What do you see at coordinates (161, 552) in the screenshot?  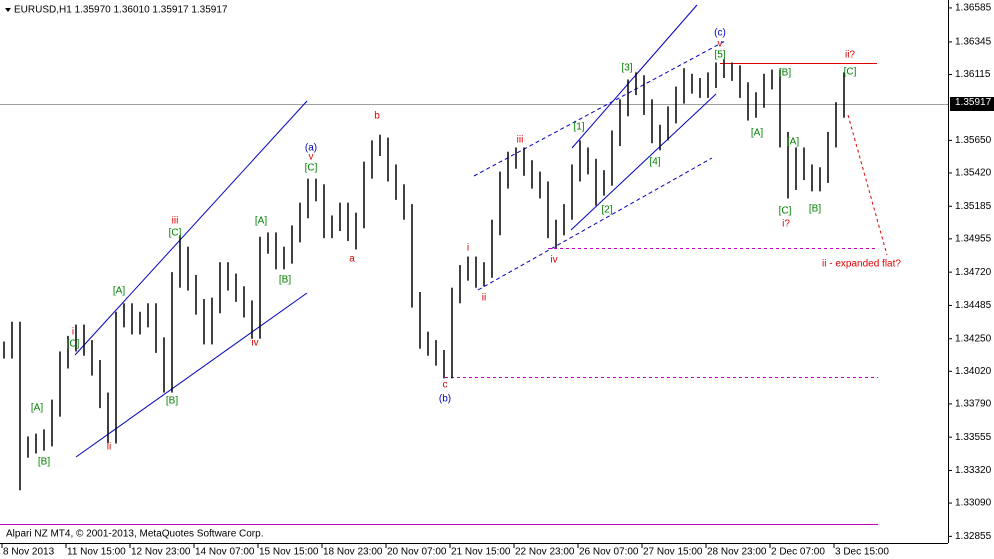 I see `x-tick-label: 12 Nov 23:00` at bounding box center [161, 552].